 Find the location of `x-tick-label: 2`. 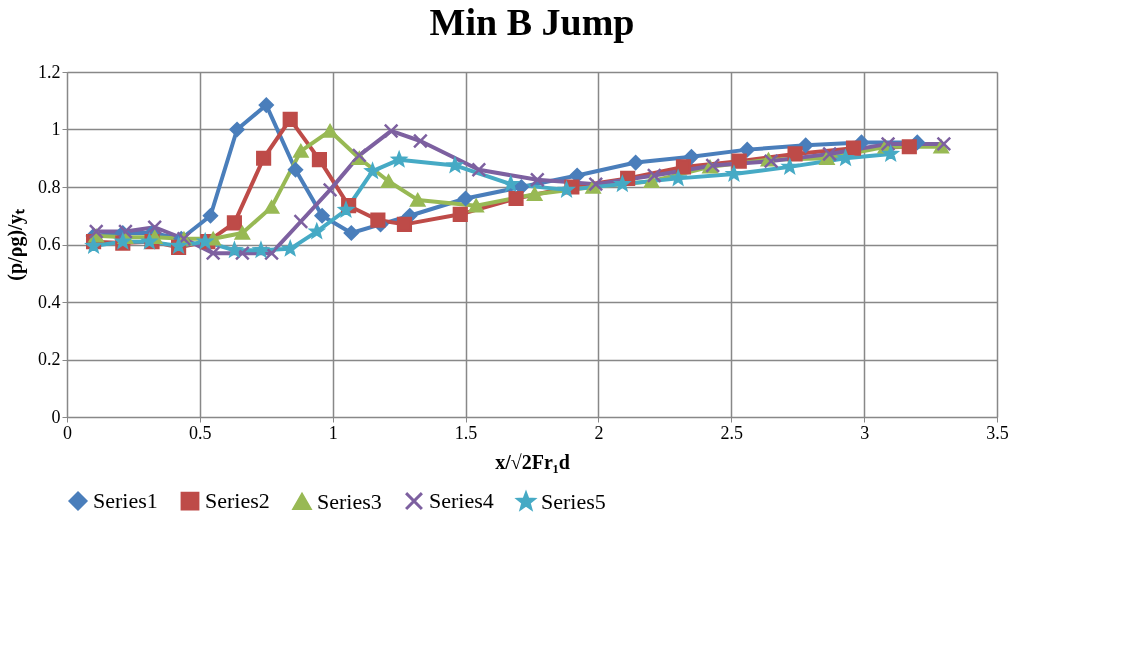

x-tick-label: 2 is located at coordinates (599, 432).